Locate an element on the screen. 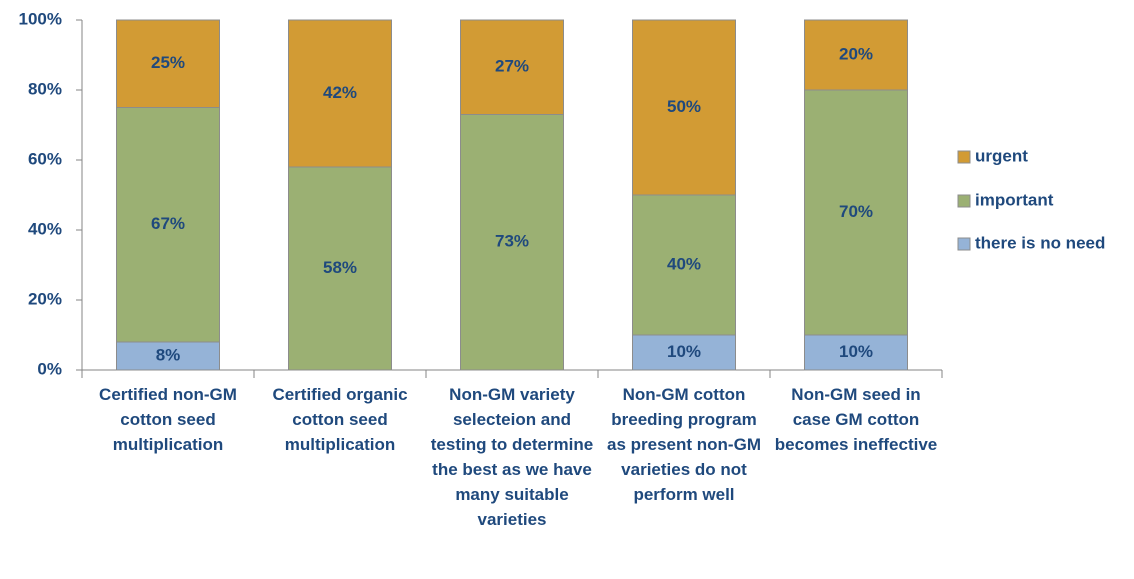  x-tick-label-line: varieties is located at coordinates (512, 519).